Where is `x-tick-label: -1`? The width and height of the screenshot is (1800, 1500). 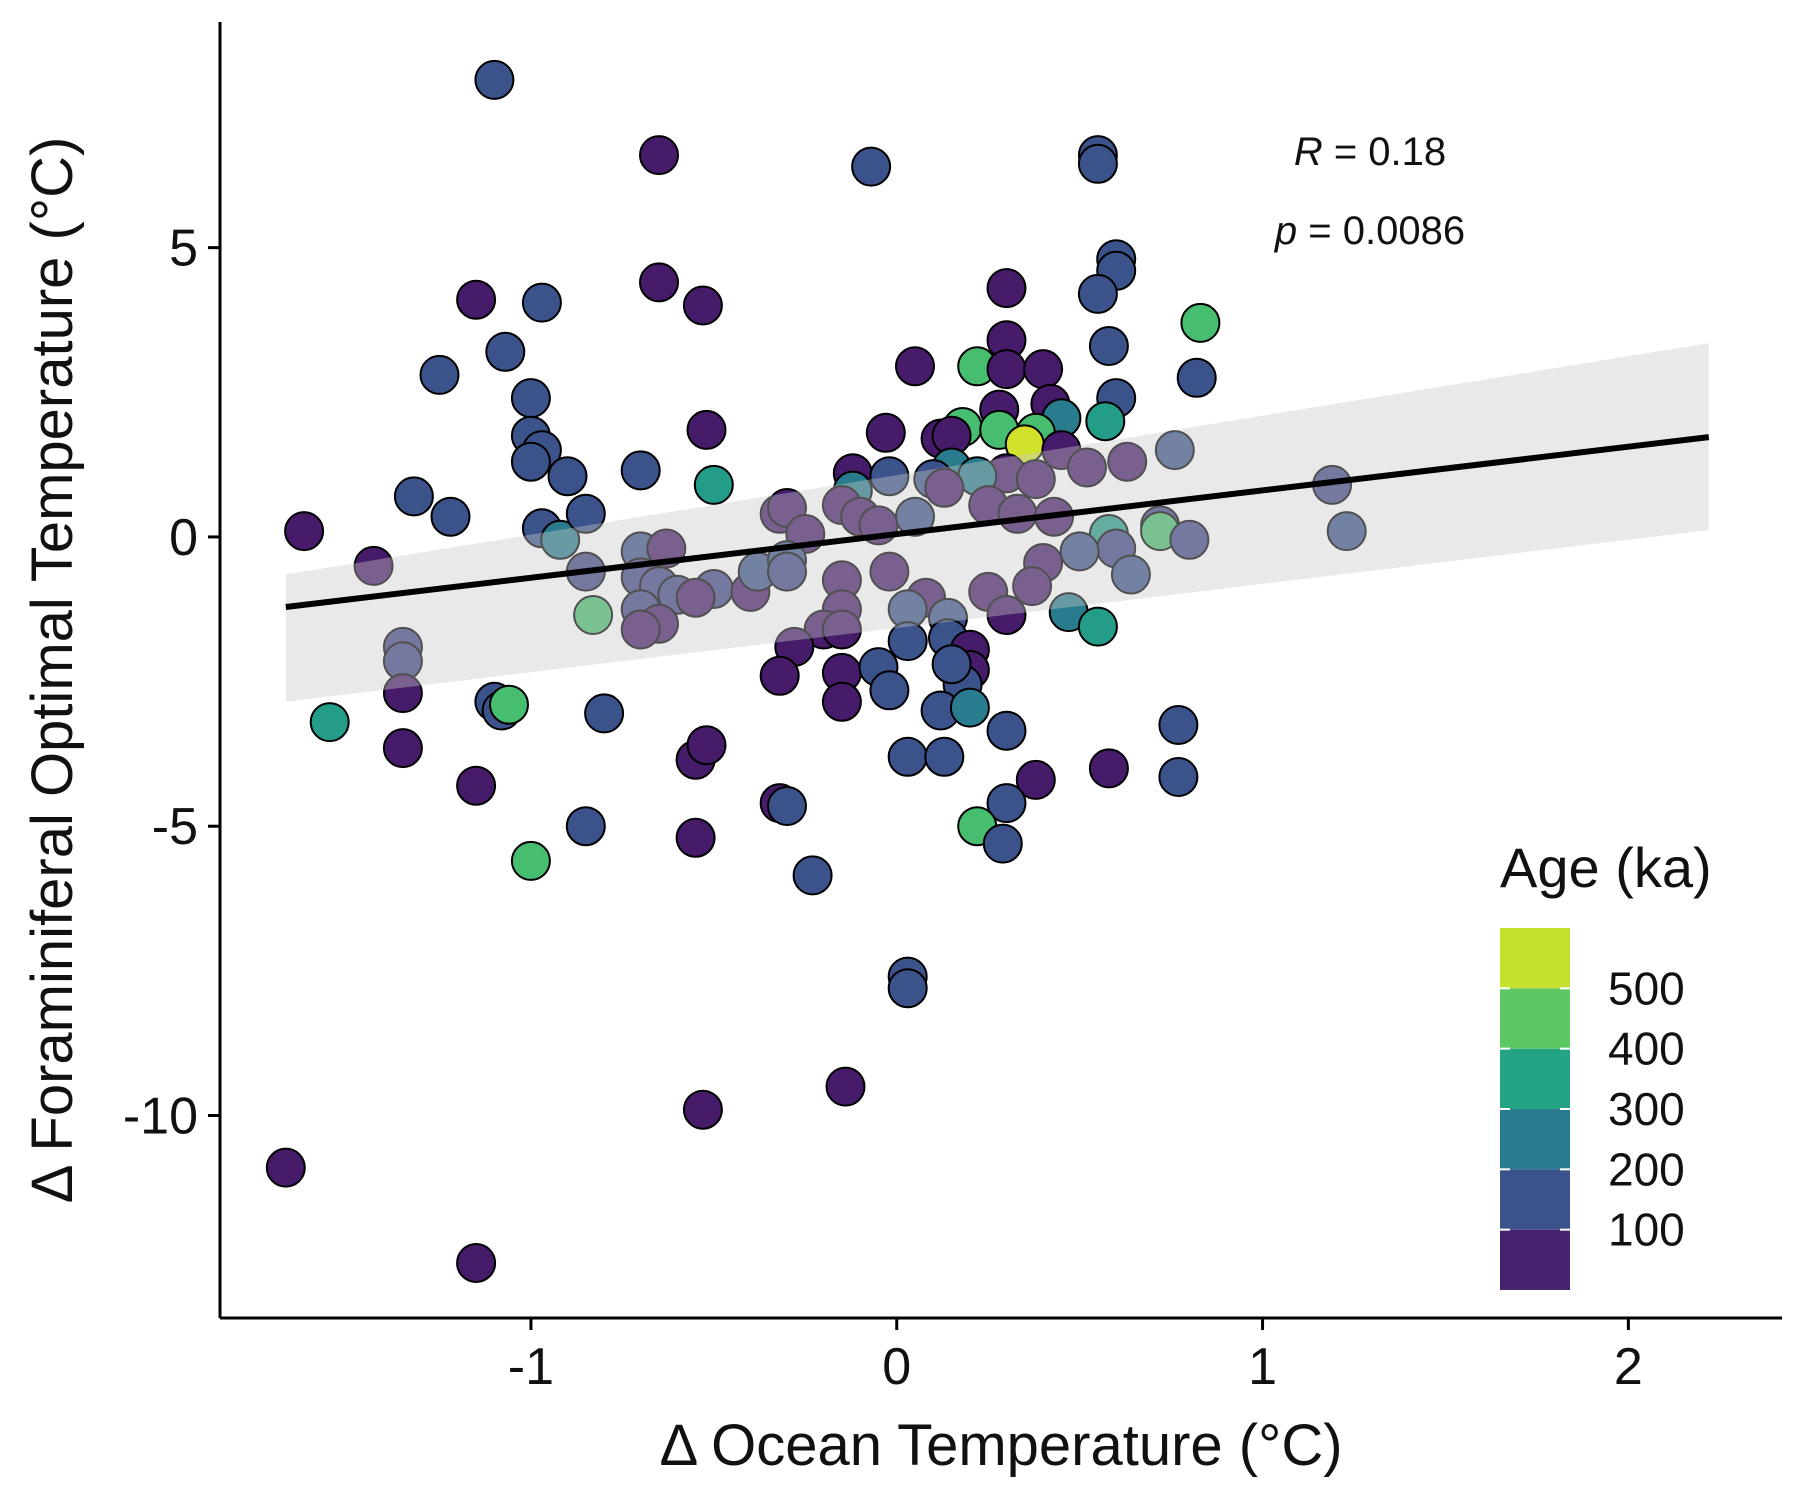
x-tick-label: -1 is located at coordinates (531, 1367).